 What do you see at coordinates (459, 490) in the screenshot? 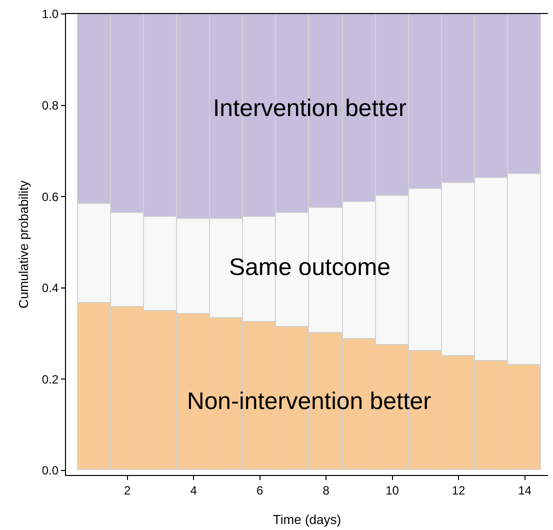
I see `x-tick-label: 12` at bounding box center [459, 490].